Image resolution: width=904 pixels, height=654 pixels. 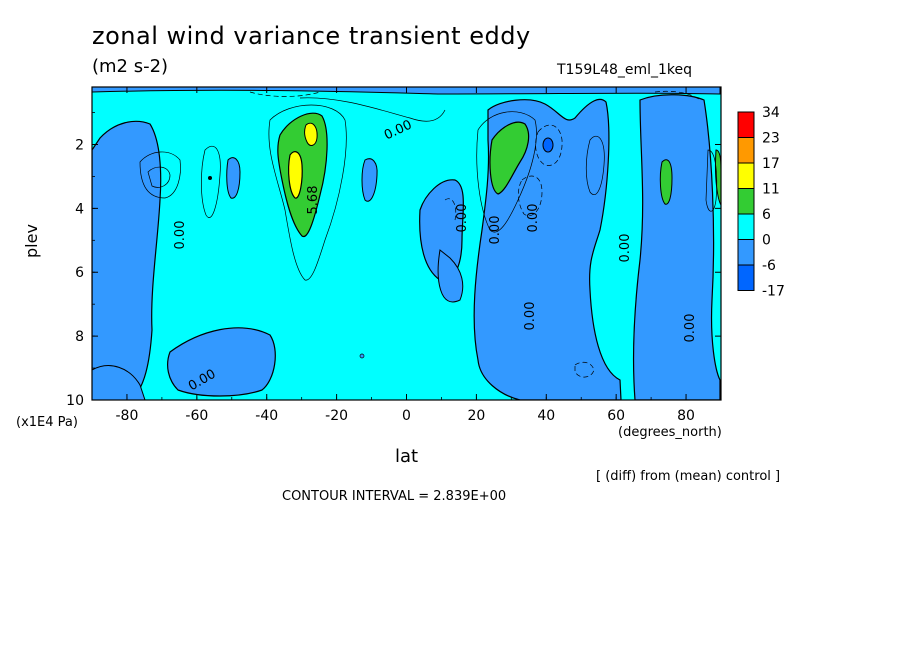 I want to click on negative-region-sh-surface, so click(x=221, y=362).